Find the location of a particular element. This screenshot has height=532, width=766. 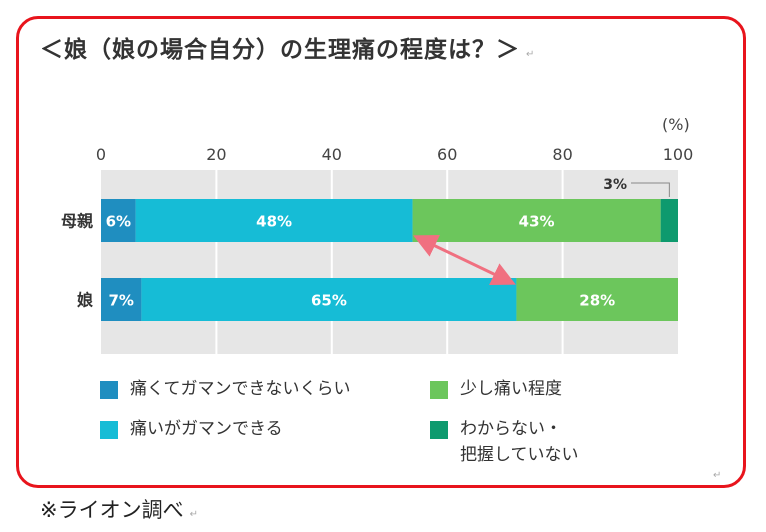

axis-unit-label: (%) is located at coordinates (676, 124).